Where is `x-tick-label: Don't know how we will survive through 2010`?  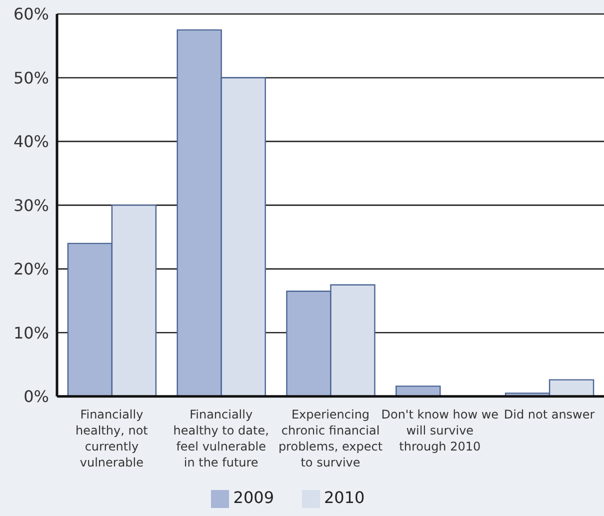 x-tick-label: Don't know how we will survive through 2010 is located at coordinates (440, 430).